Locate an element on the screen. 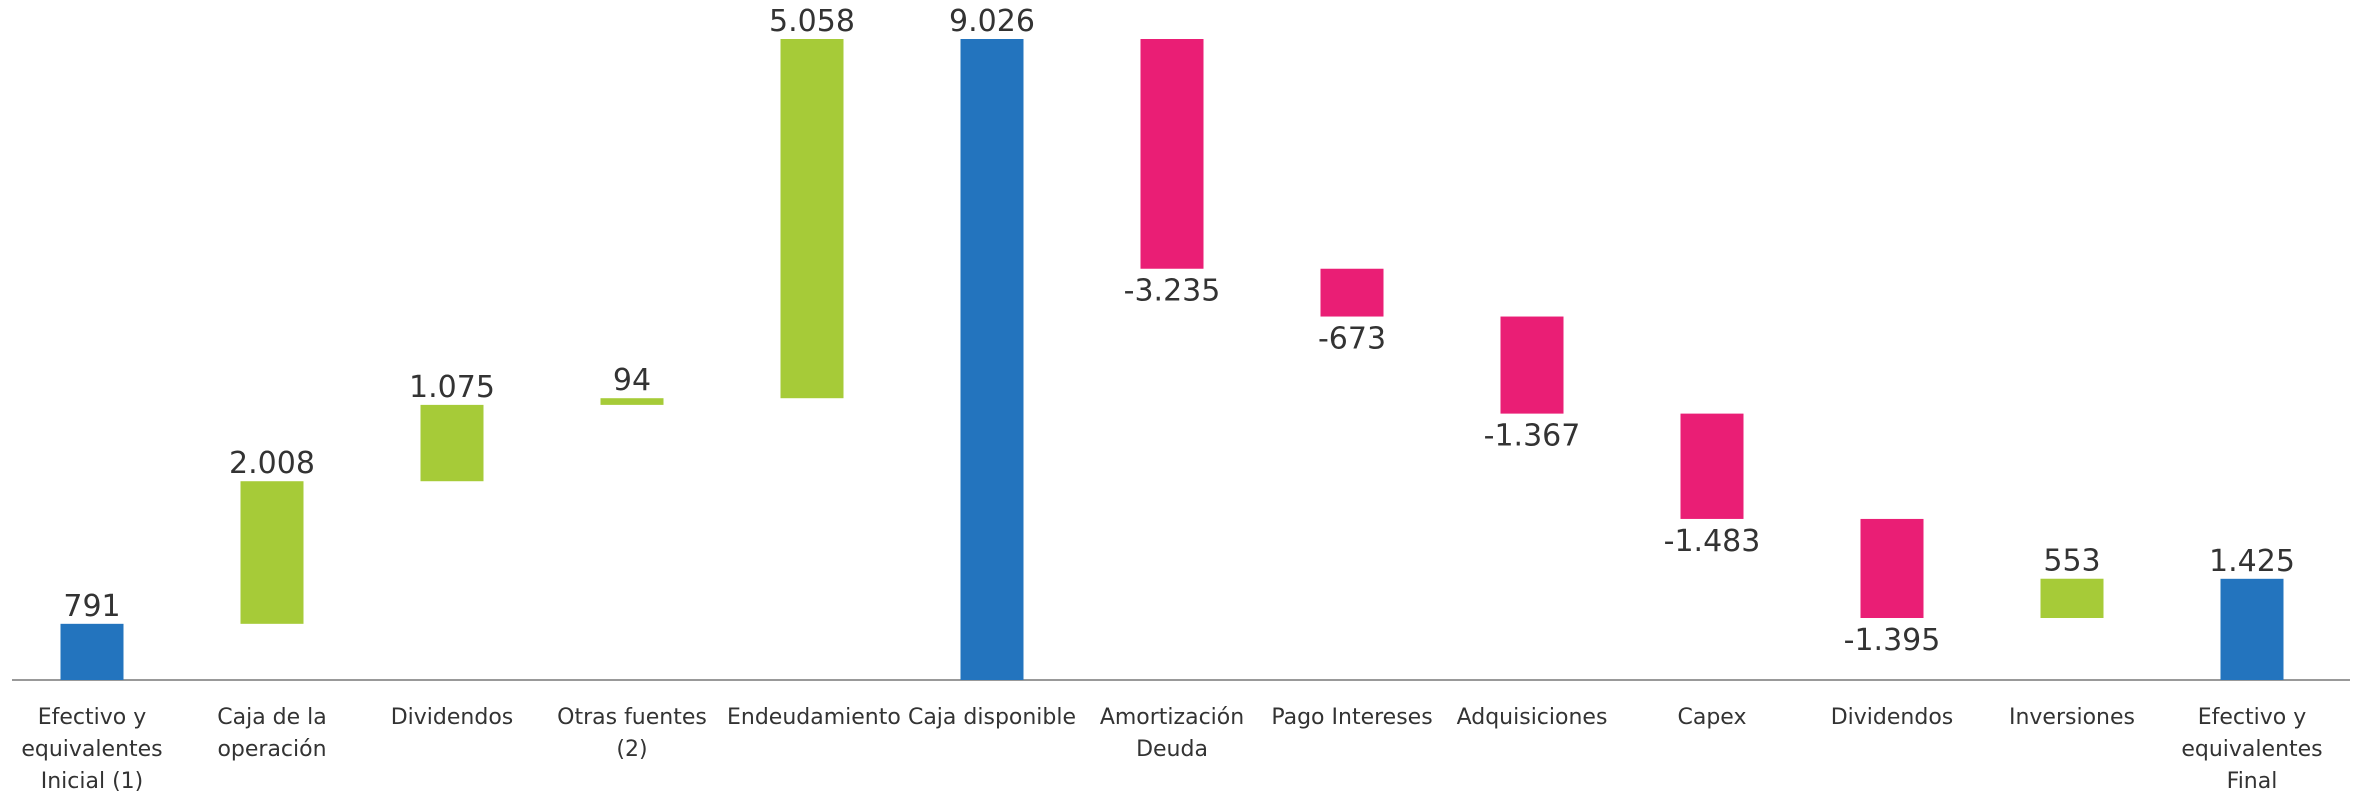 The width and height of the screenshot is (2361, 798). data-label: -1.395 is located at coordinates (1892, 640).